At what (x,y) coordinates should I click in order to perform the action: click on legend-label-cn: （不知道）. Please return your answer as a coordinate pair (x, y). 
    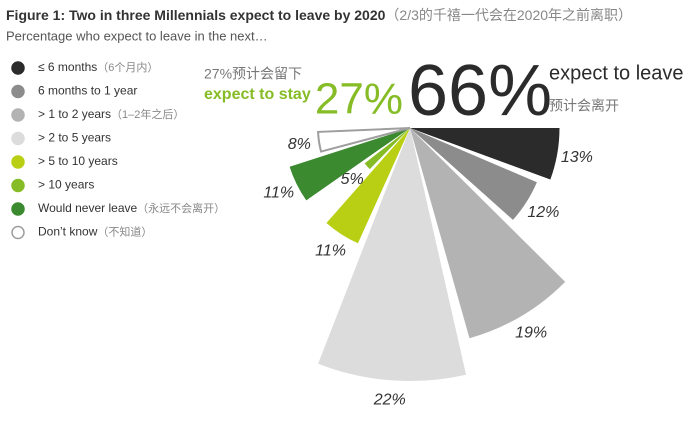
    Looking at the image, I should click on (124, 231).